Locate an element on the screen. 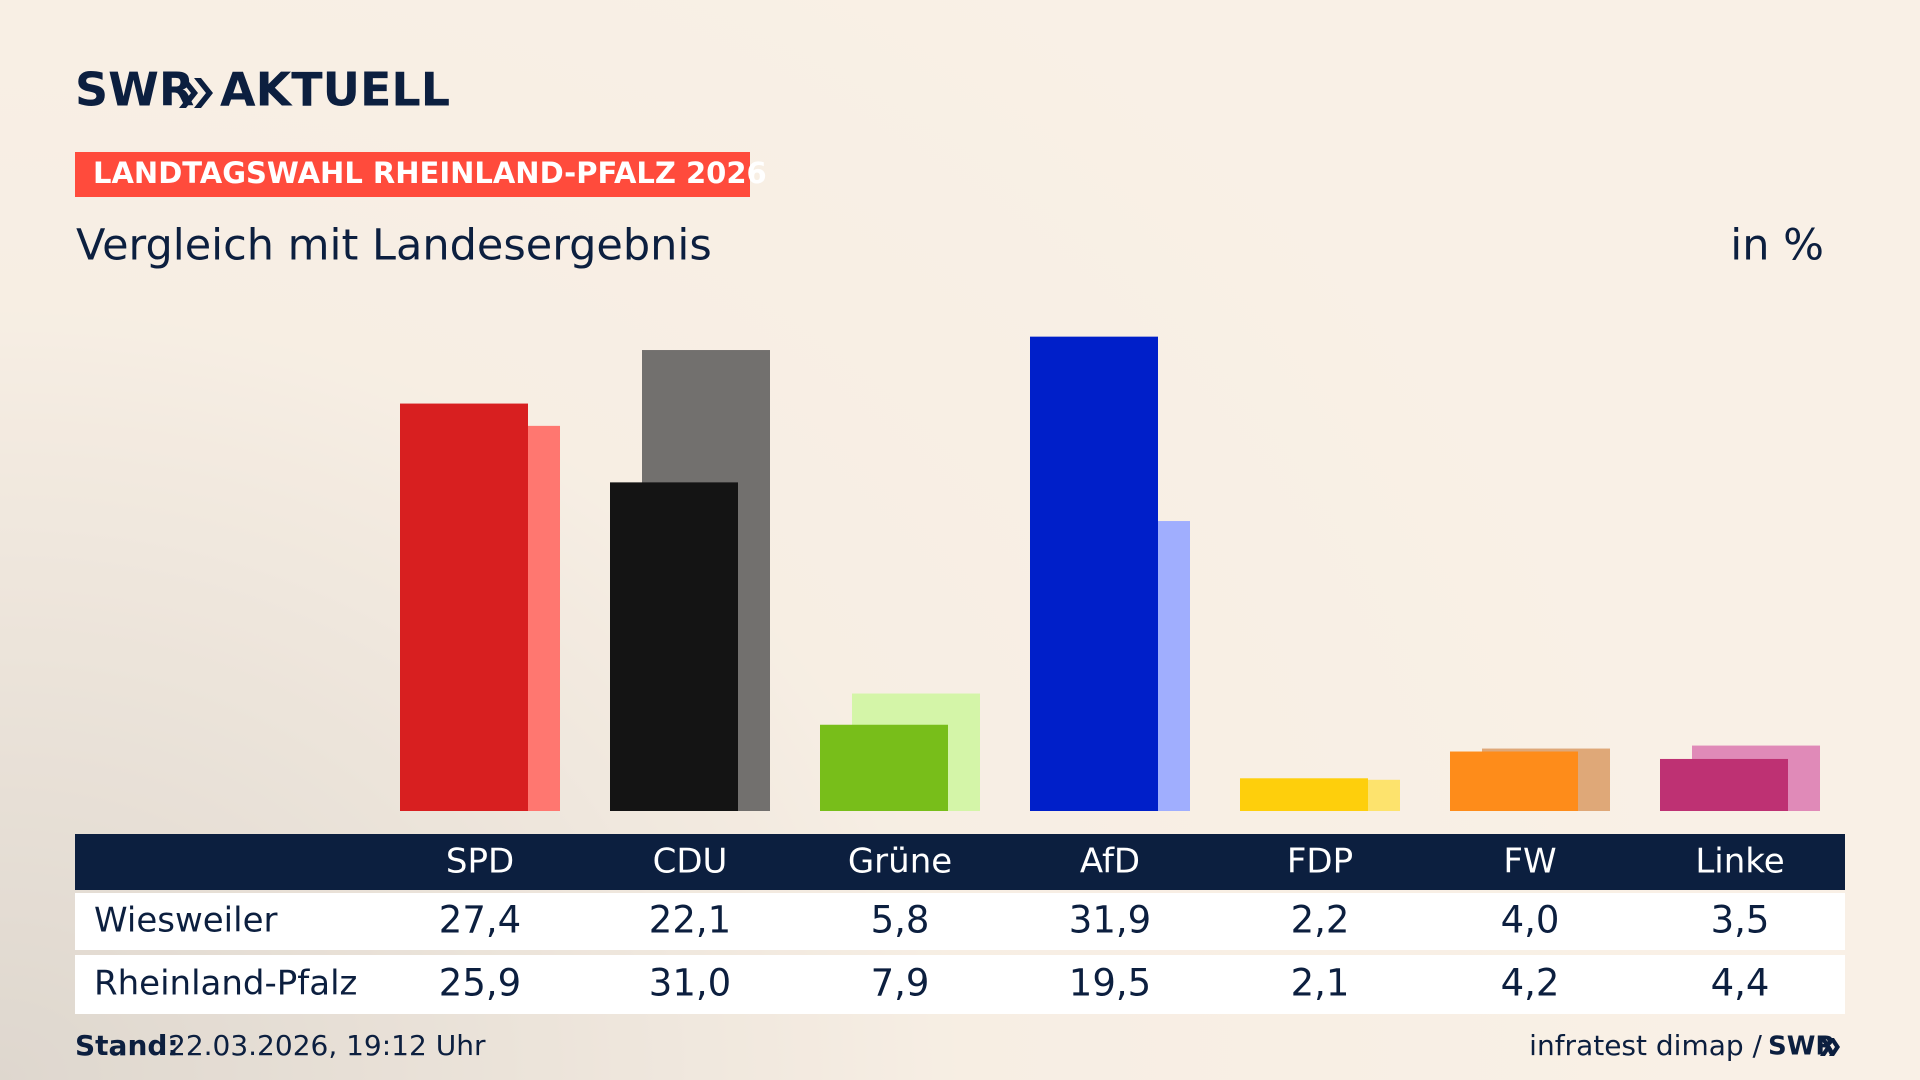  unit-label: in % is located at coordinates (1777, 246).